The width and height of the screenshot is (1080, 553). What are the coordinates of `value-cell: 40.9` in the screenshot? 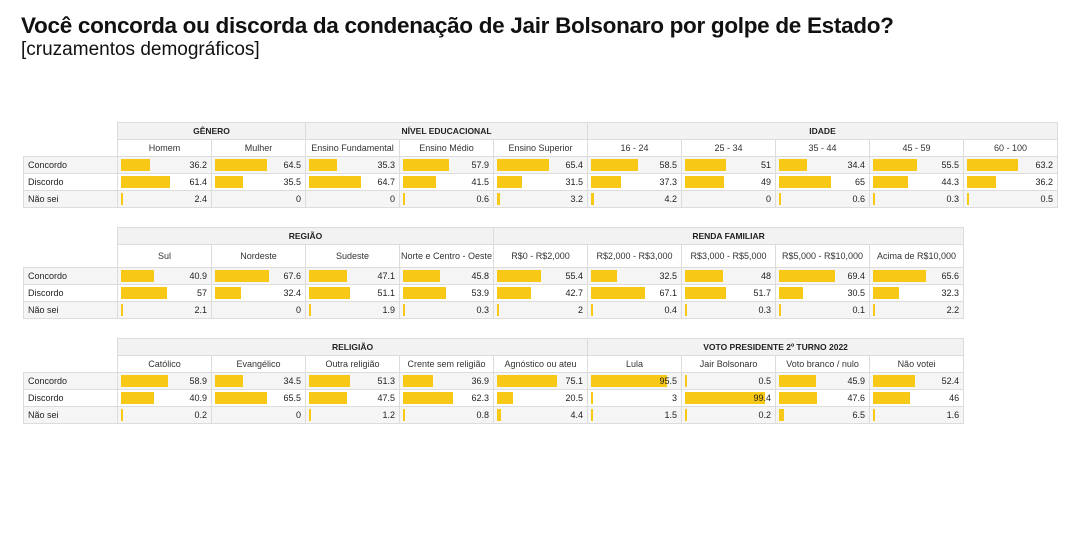 It's located at (164, 398).